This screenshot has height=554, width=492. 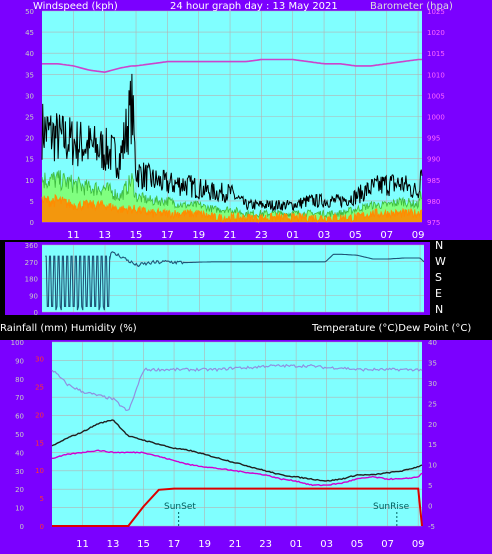 I want to click on wind-y-tick-label: 40, so click(x=29, y=54).